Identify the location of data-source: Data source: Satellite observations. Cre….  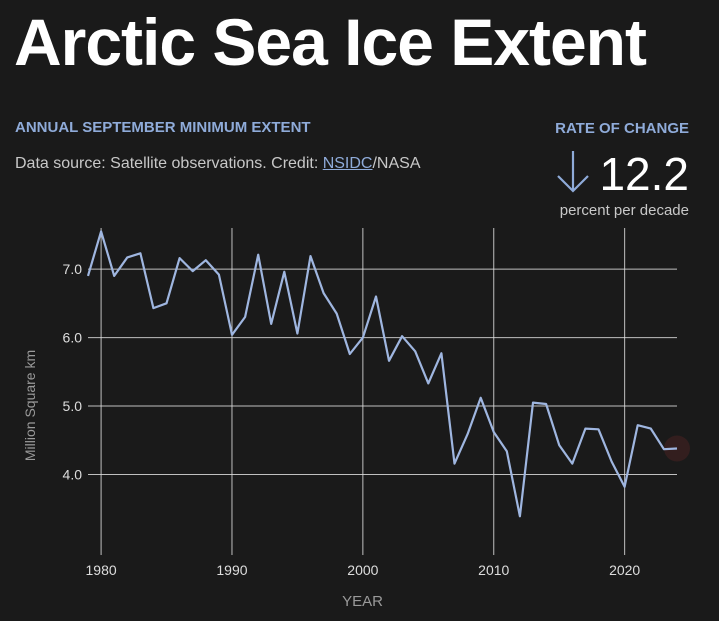
(218, 164).